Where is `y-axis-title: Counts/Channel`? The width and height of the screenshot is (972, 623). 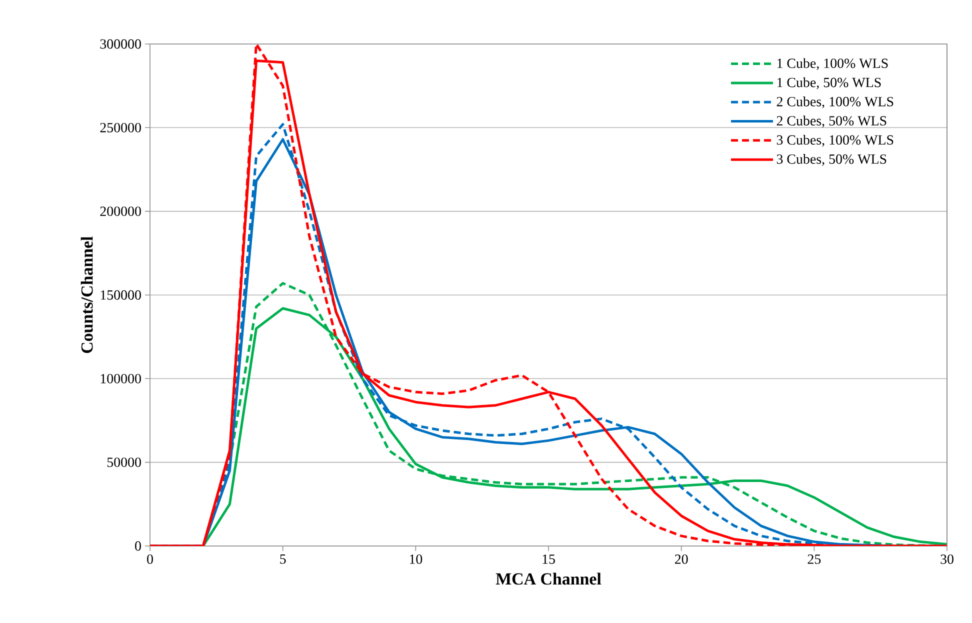 y-axis-title: Counts/Channel is located at coordinates (86, 294).